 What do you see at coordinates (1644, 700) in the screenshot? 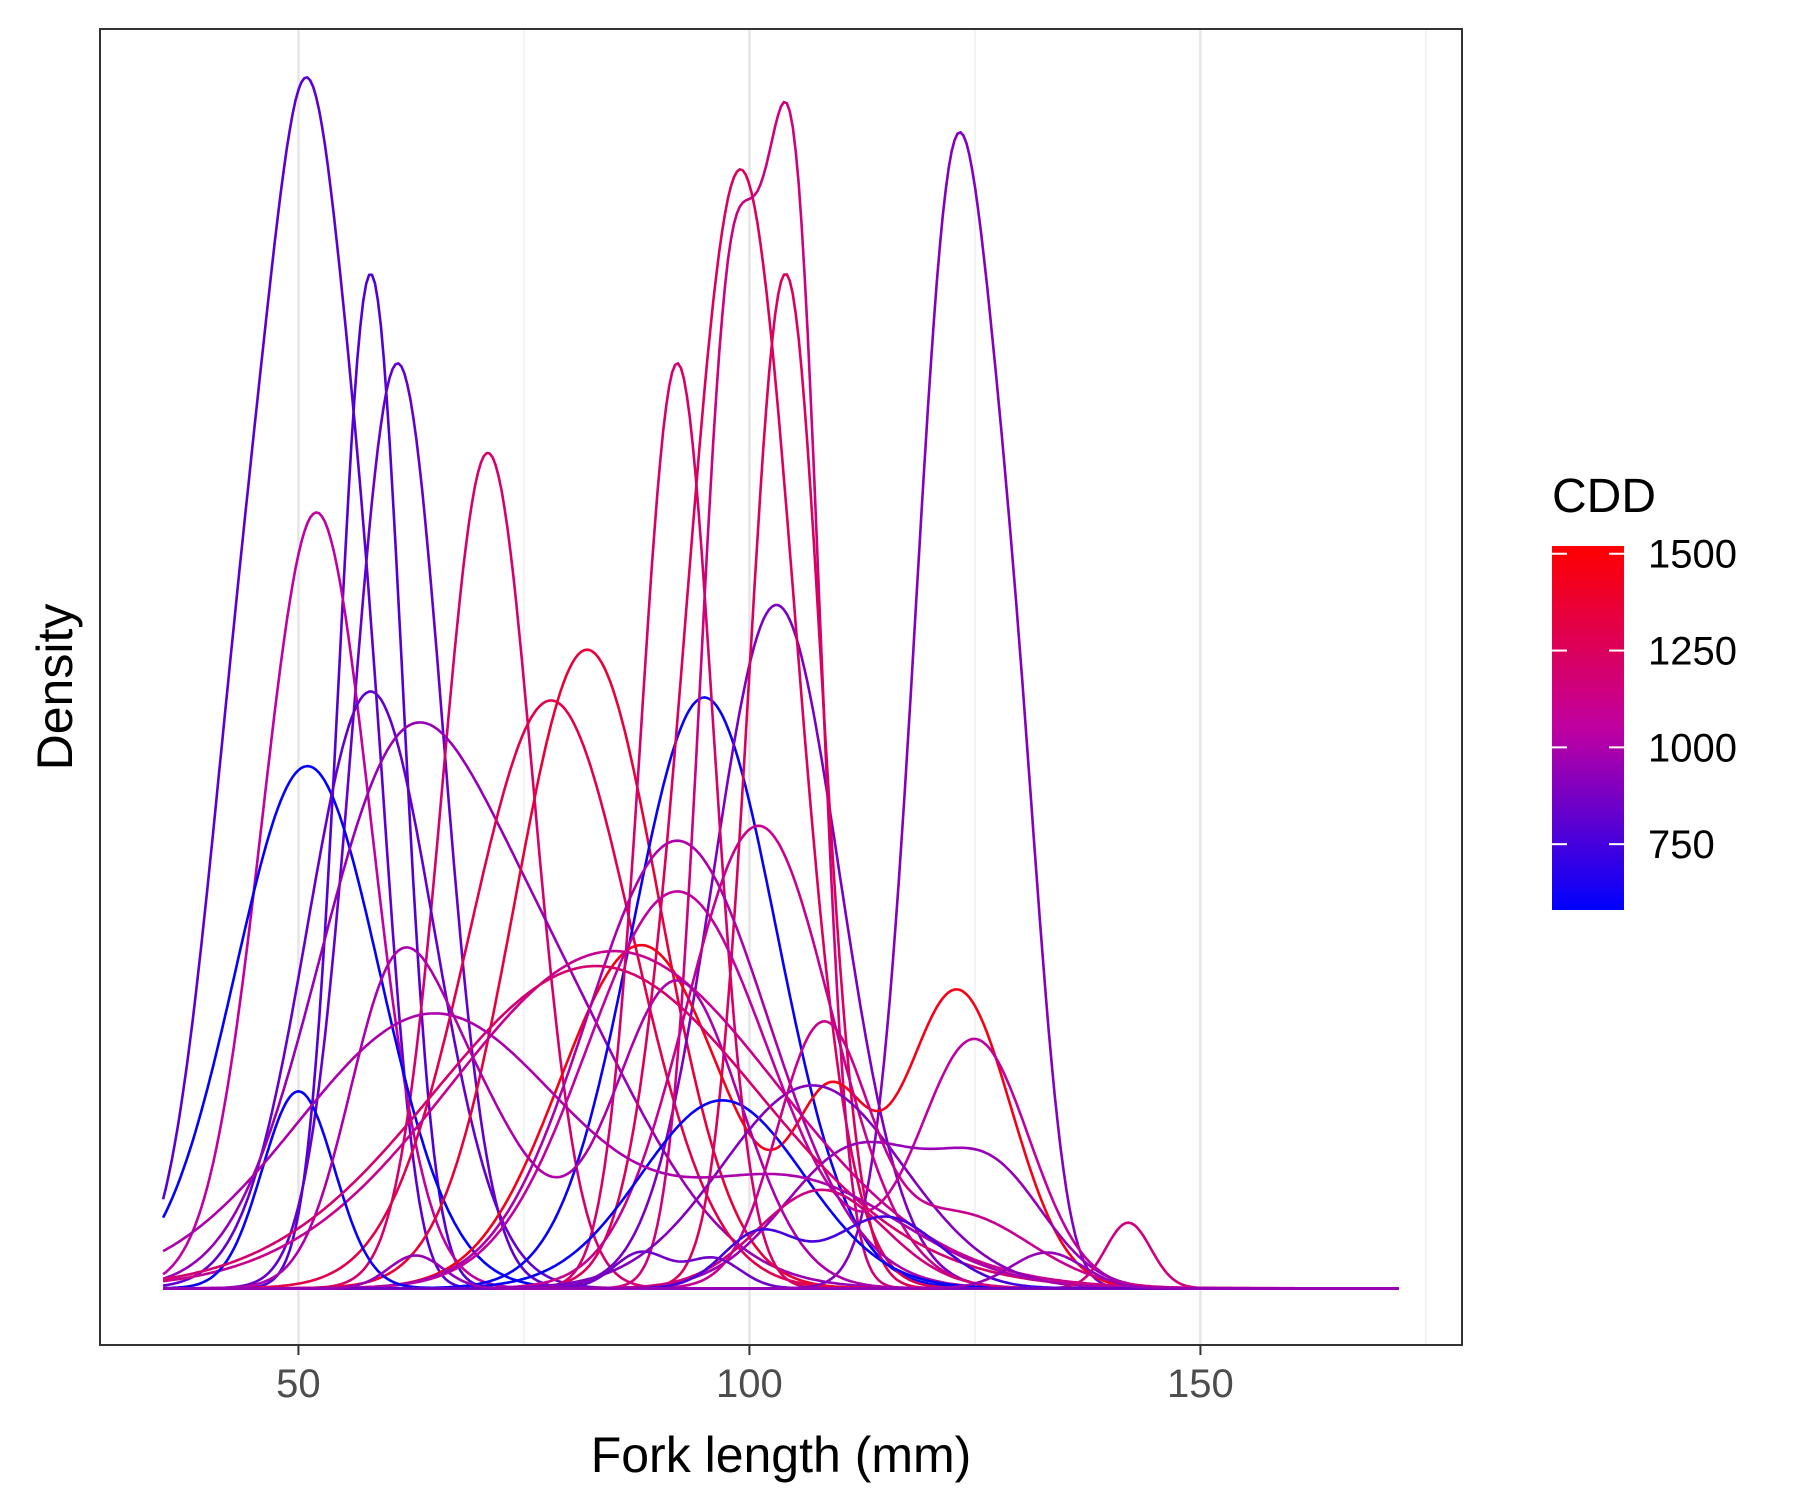
I see `legend-ticks: 750 1000 1250 1500` at bounding box center [1644, 700].